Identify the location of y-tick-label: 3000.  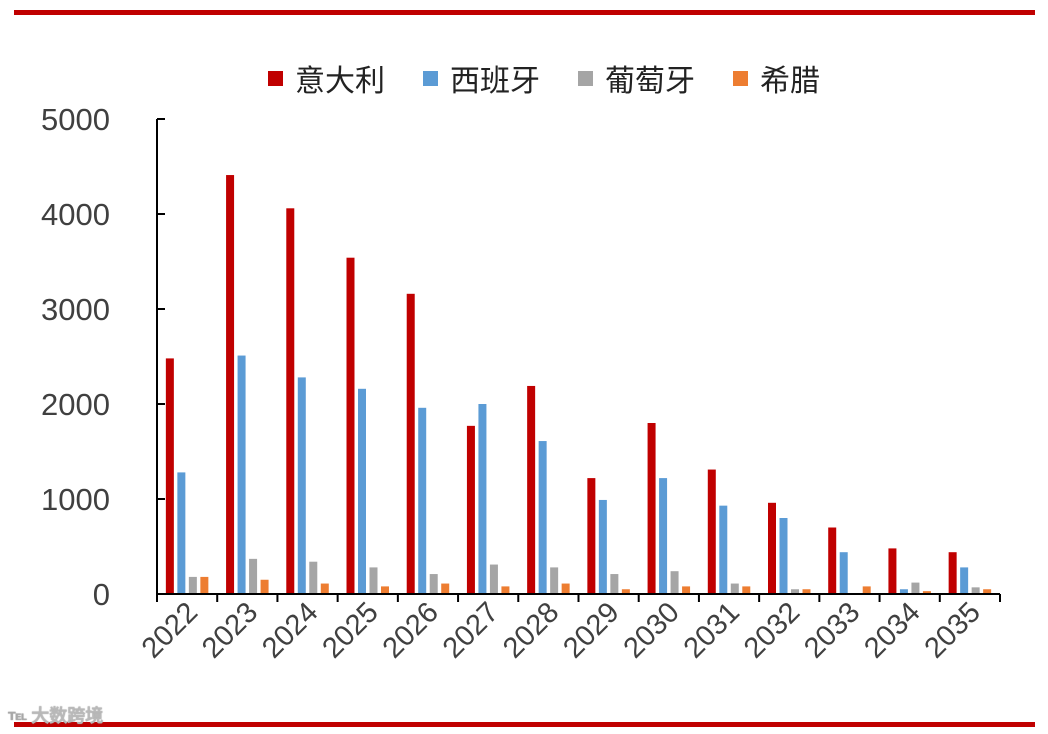
(75, 309).